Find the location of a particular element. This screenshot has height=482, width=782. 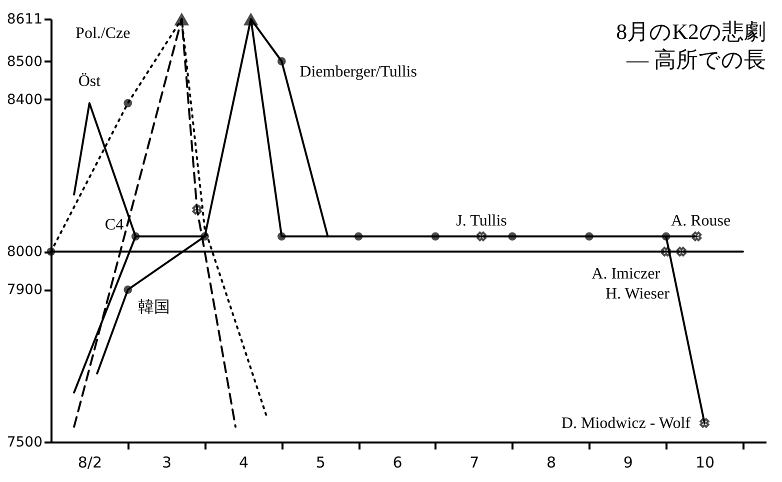

x-tick-label: 4 is located at coordinates (243, 463).